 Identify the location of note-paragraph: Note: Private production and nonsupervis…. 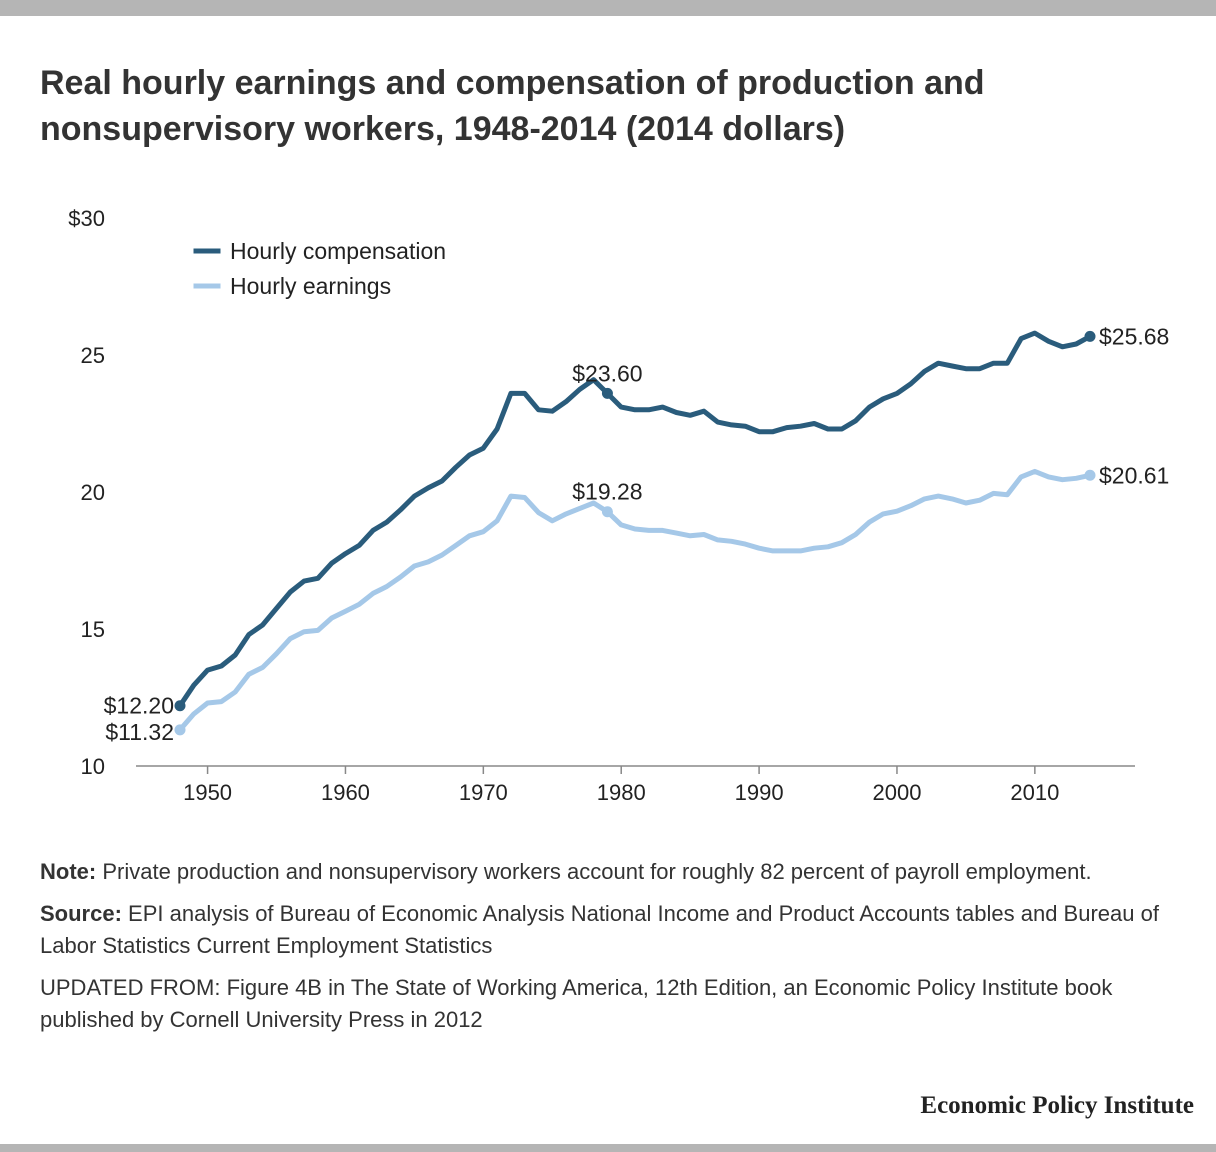
(605, 872).